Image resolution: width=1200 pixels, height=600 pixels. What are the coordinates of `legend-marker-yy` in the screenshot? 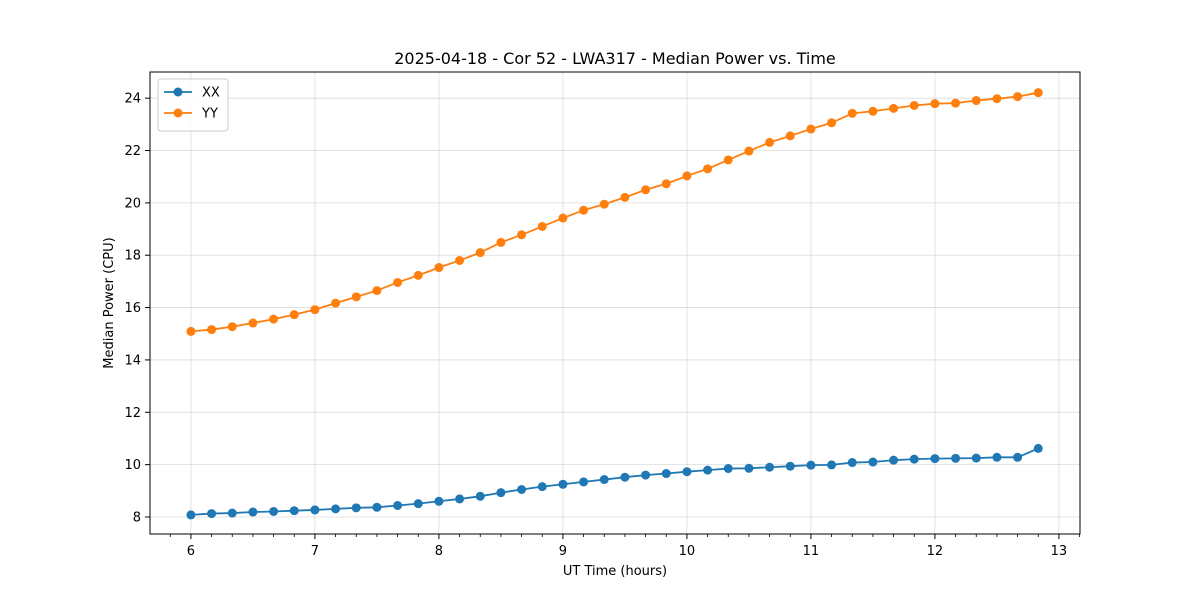 It's located at (178, 113).